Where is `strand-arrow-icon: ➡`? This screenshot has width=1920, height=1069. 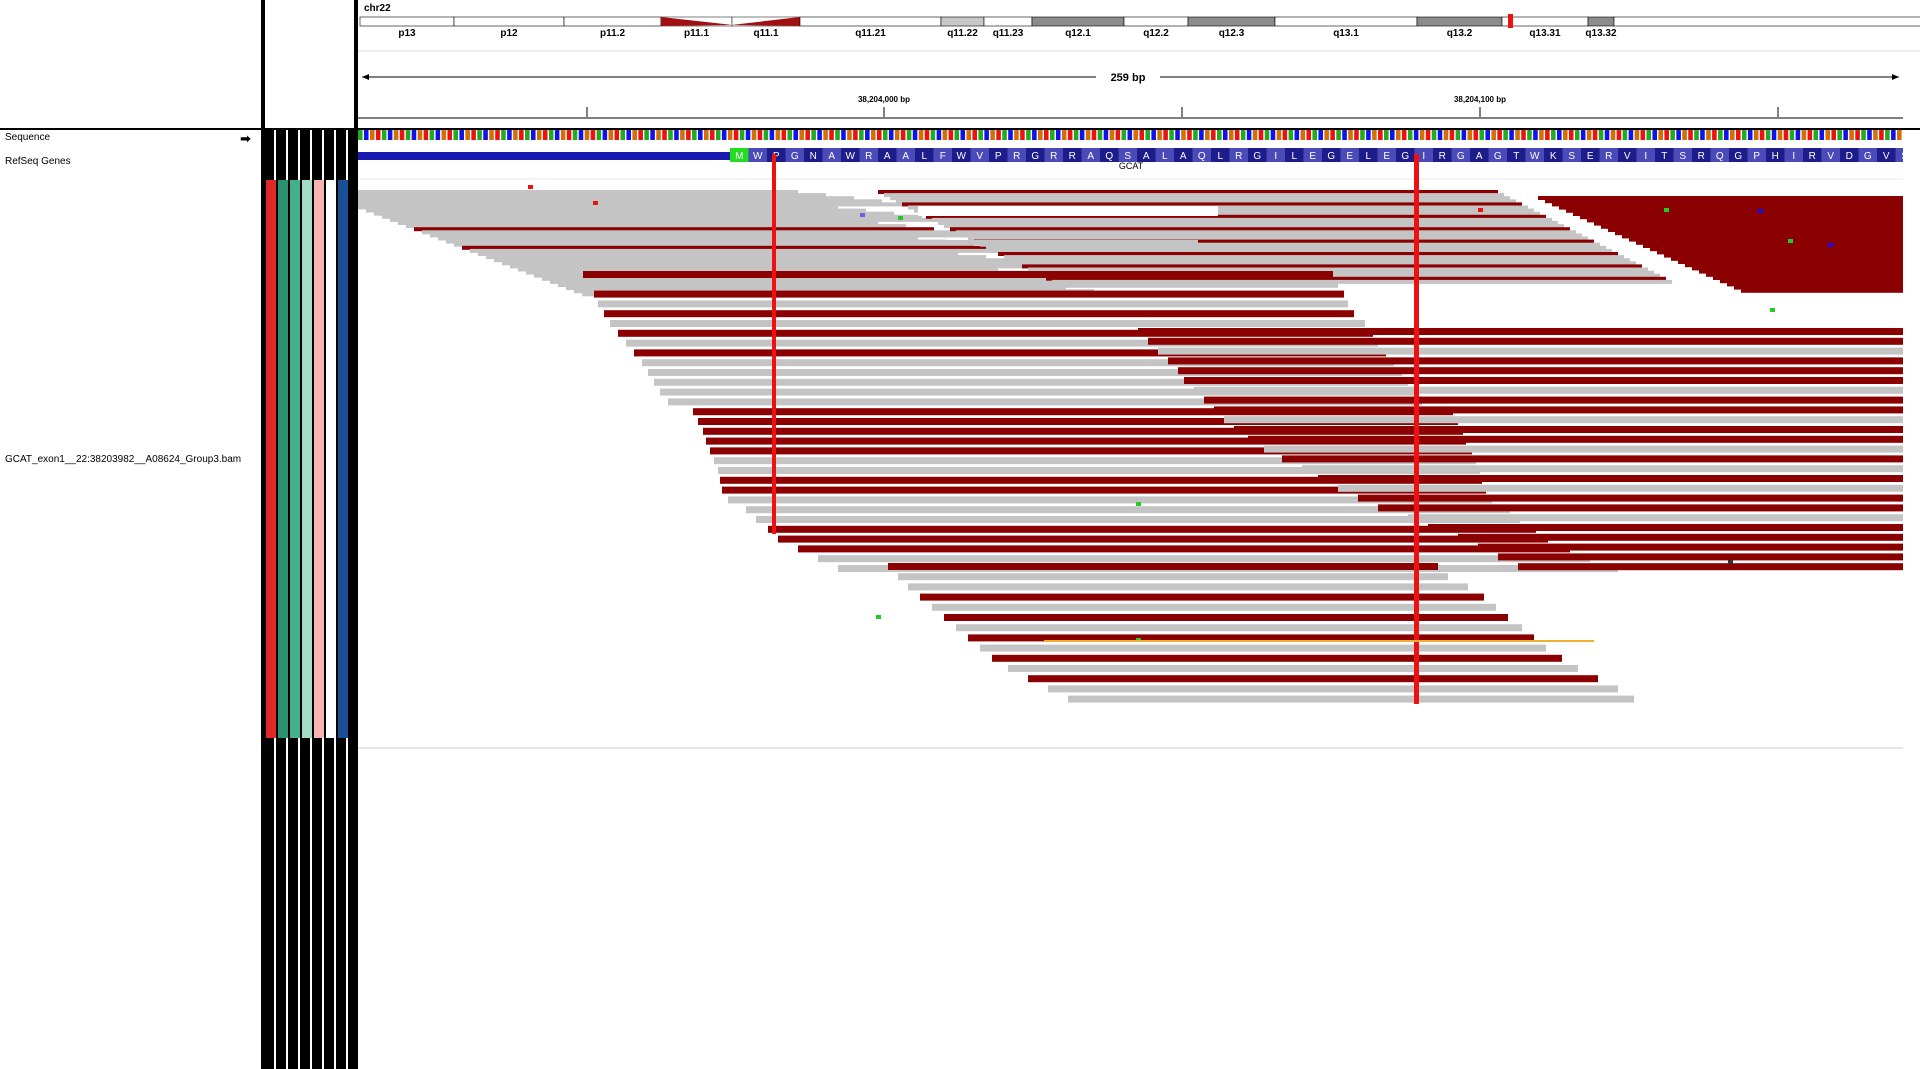 strand-arrow-icon: ➡ is located at coordinates (245, 138).